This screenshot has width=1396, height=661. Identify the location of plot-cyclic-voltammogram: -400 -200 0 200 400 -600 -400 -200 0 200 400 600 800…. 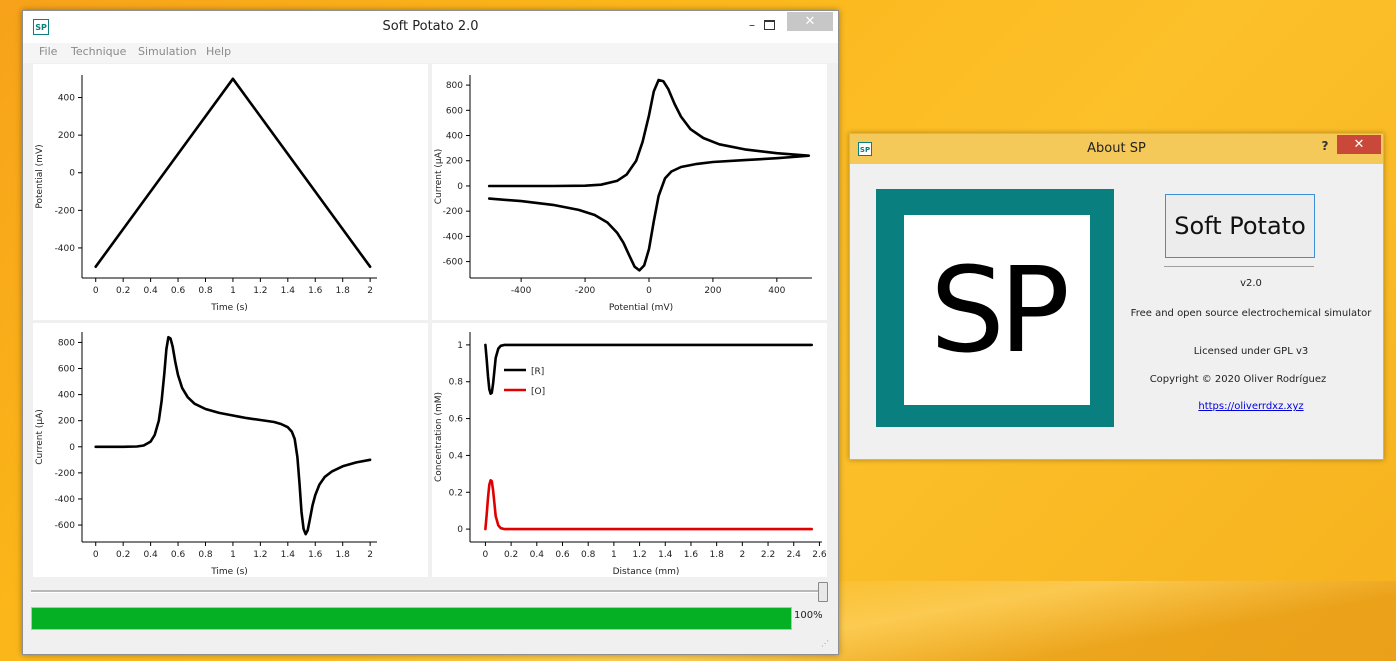
(629, 192).